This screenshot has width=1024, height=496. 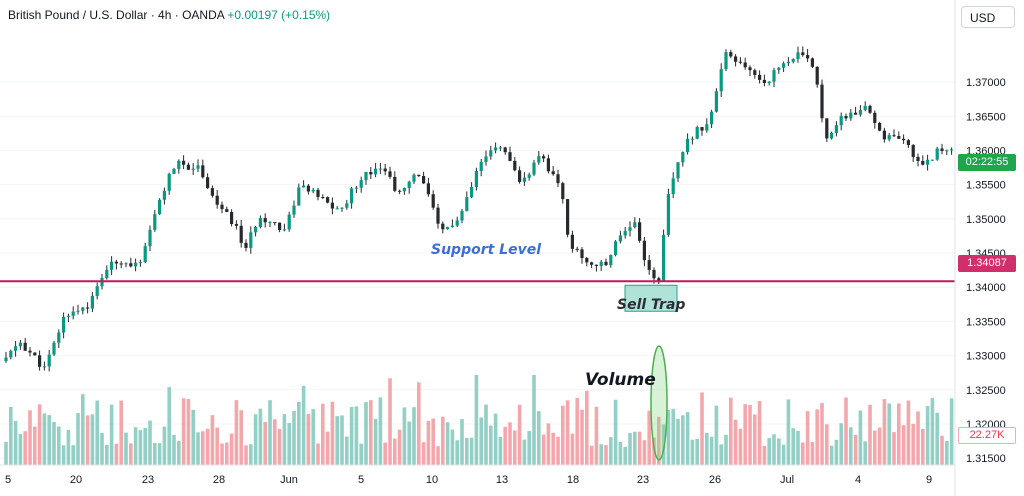 What do you see at coordinates (987, 263) in the screenshot?
I see `support-price-tag: 1.34087` at bounding box center [987, 263].